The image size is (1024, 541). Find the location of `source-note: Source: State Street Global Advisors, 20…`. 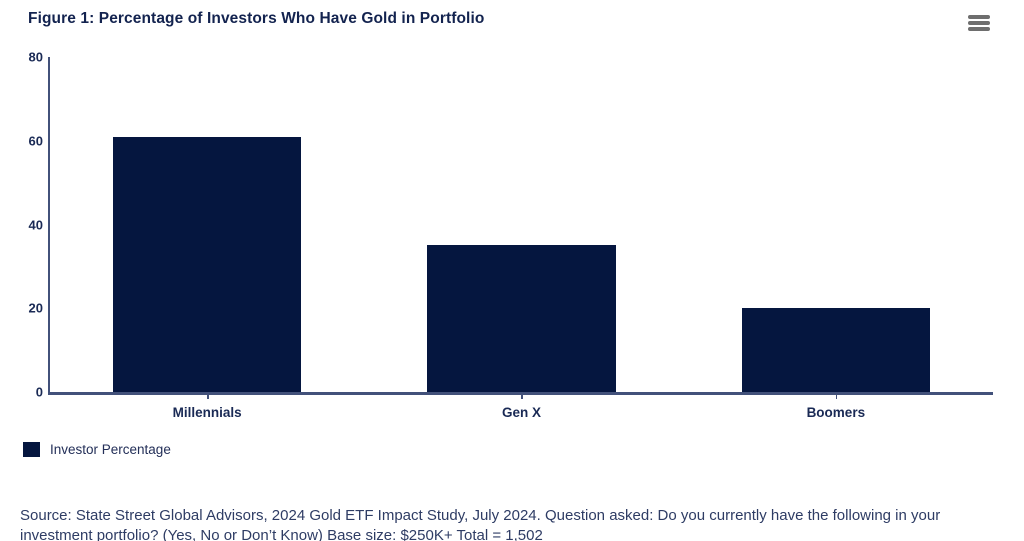

source-note: Source: State Street Global Advisors, 20… is located at coordinates (480, 524).